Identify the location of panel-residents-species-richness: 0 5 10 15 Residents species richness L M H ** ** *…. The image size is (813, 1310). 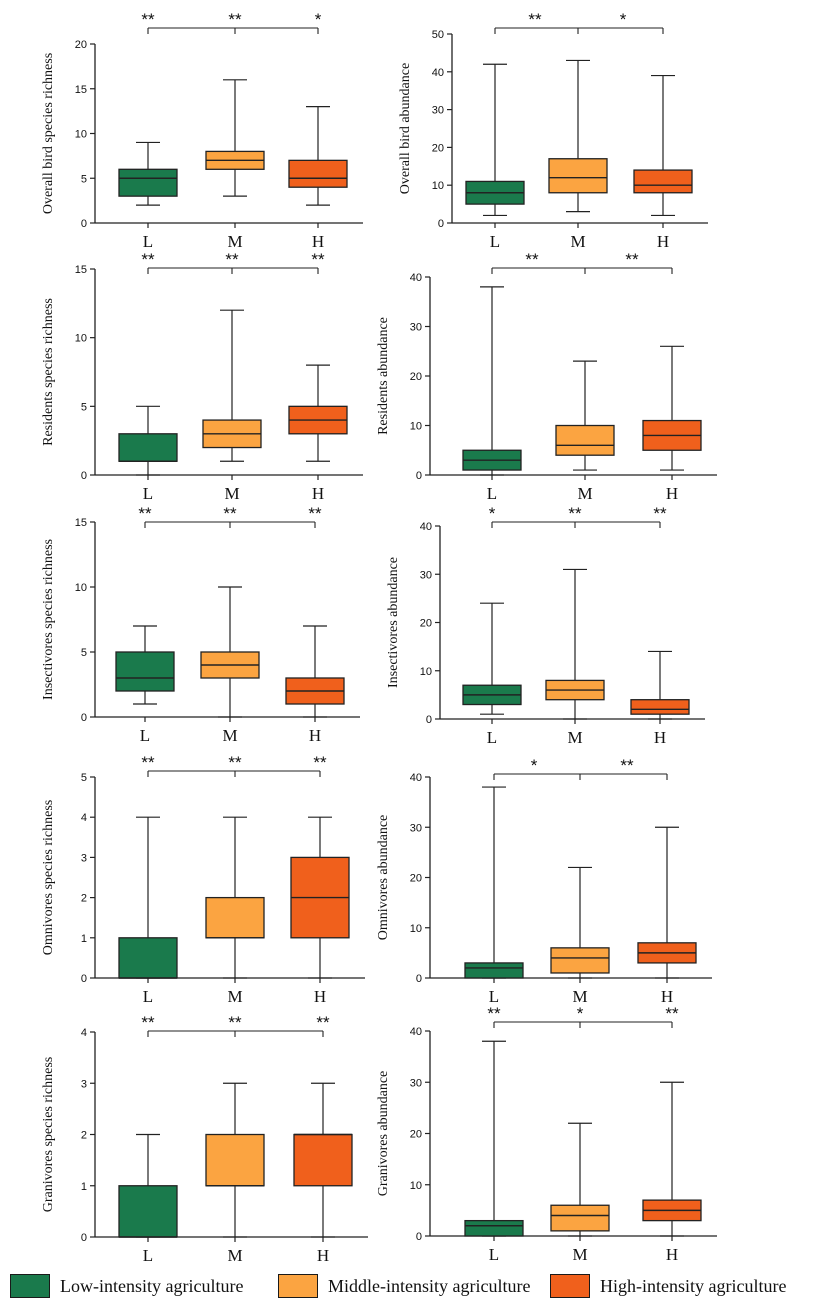
(202, 376).